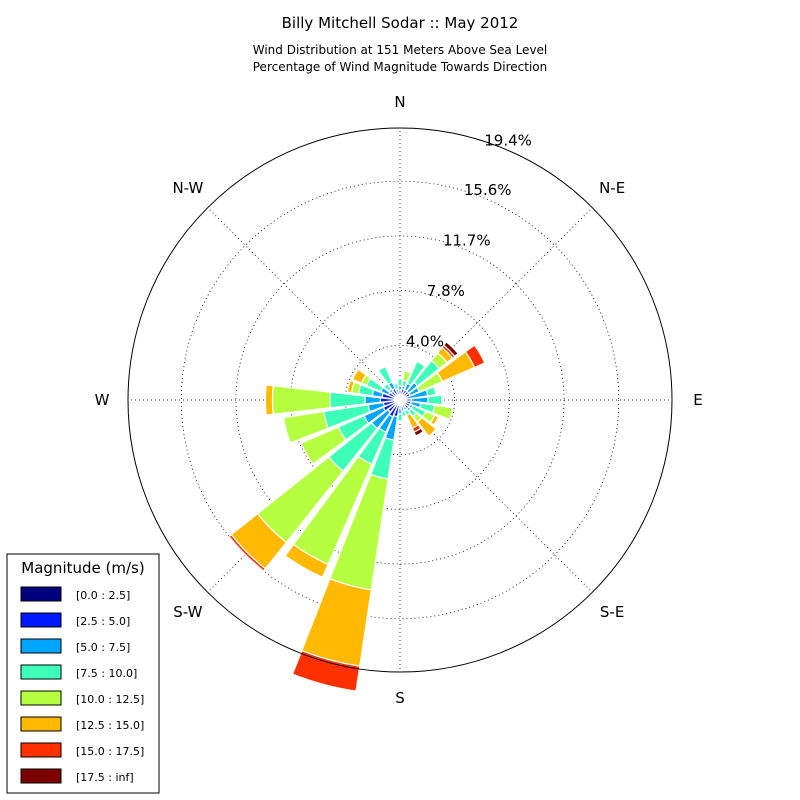 This screenshot has height=800, width=800. I want to click on ring-label: 11.7%, so click(467, 240).